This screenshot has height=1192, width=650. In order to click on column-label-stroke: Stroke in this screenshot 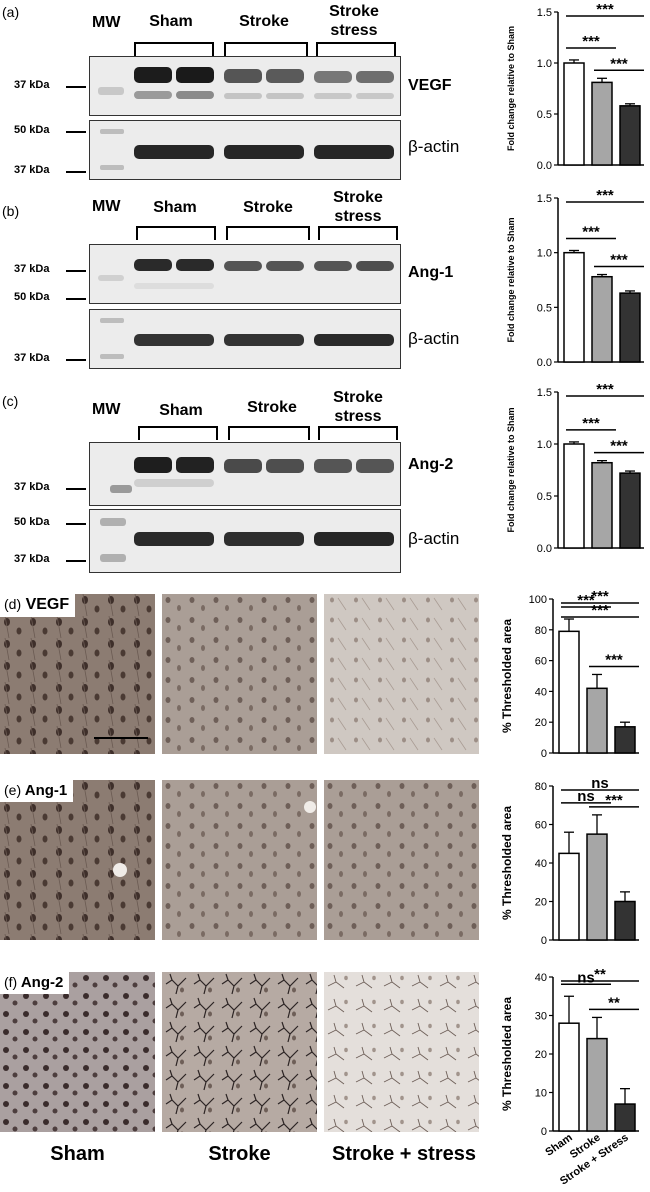, I will do `click(239, 1154)`.